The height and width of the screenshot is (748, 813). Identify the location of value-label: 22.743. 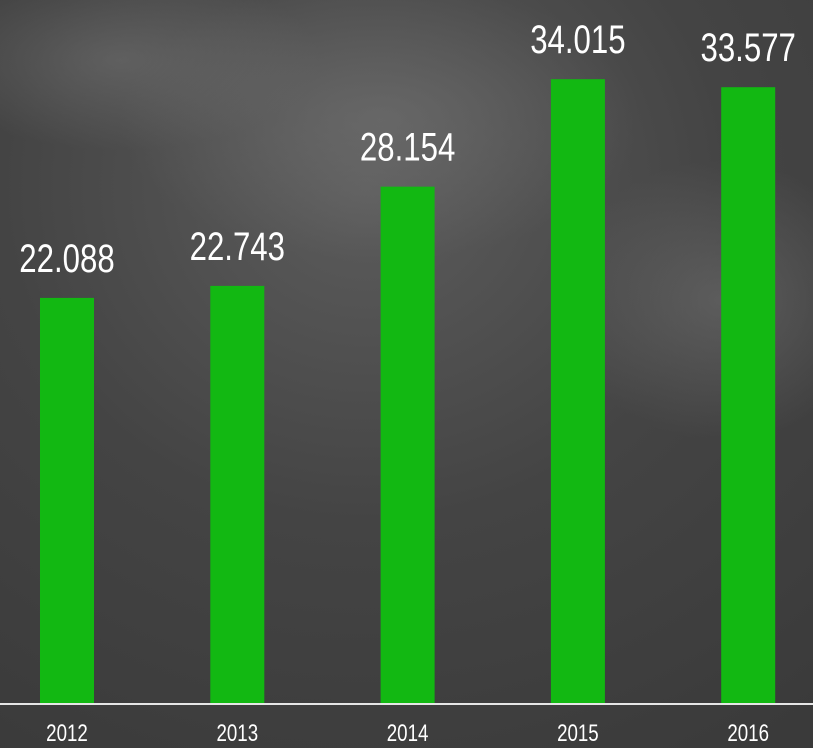
(237, 246).